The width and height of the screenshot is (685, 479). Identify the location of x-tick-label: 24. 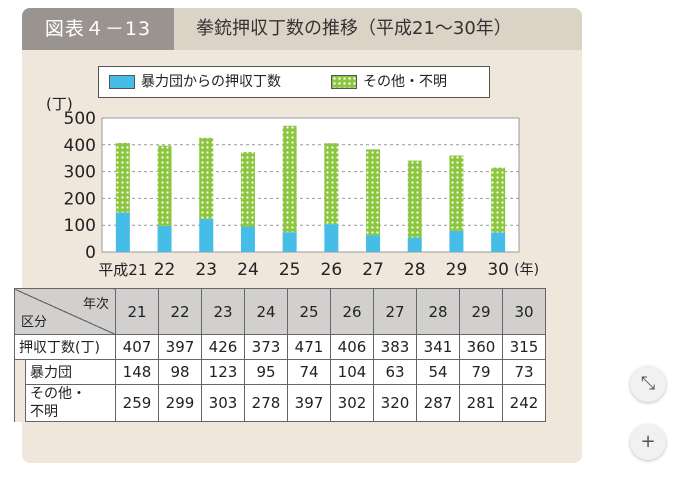
(248, 270).